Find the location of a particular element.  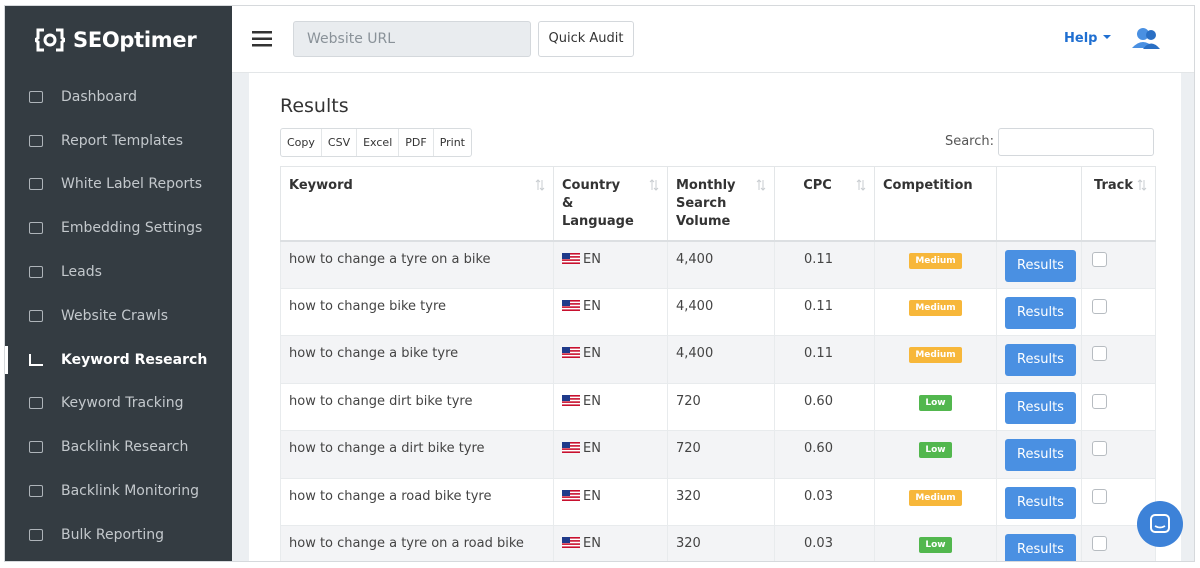

column-header is located at coordinates (1039, 204).